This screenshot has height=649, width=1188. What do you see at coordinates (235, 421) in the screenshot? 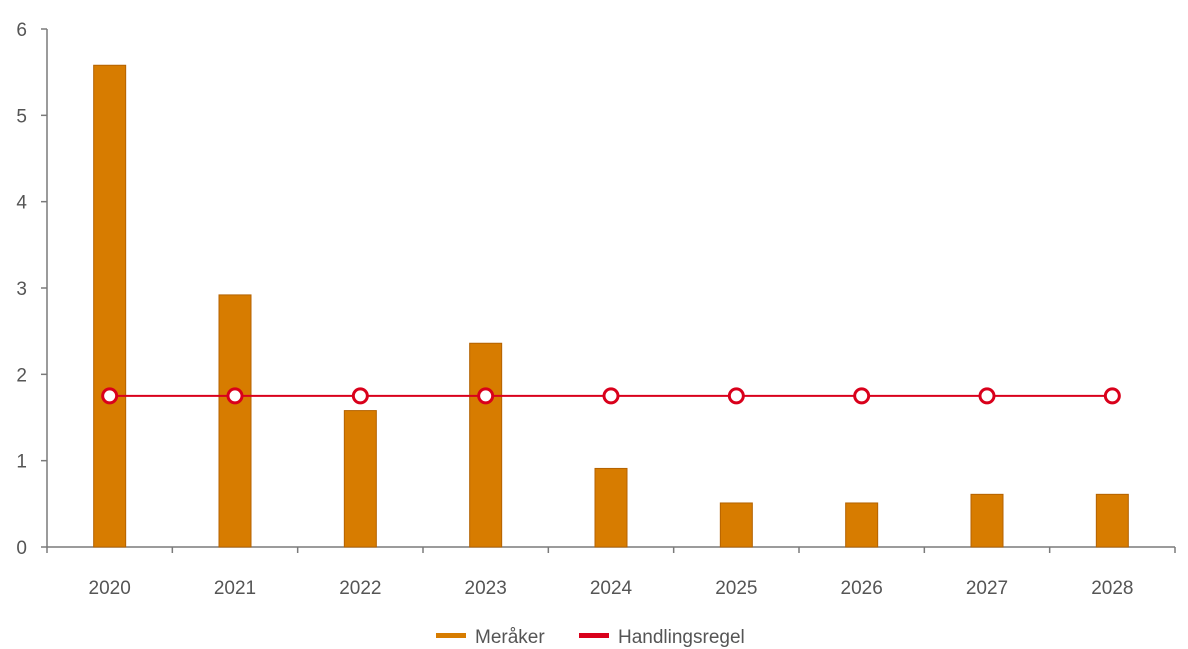
I see `bar-2021` at bounding box center [235, 421].